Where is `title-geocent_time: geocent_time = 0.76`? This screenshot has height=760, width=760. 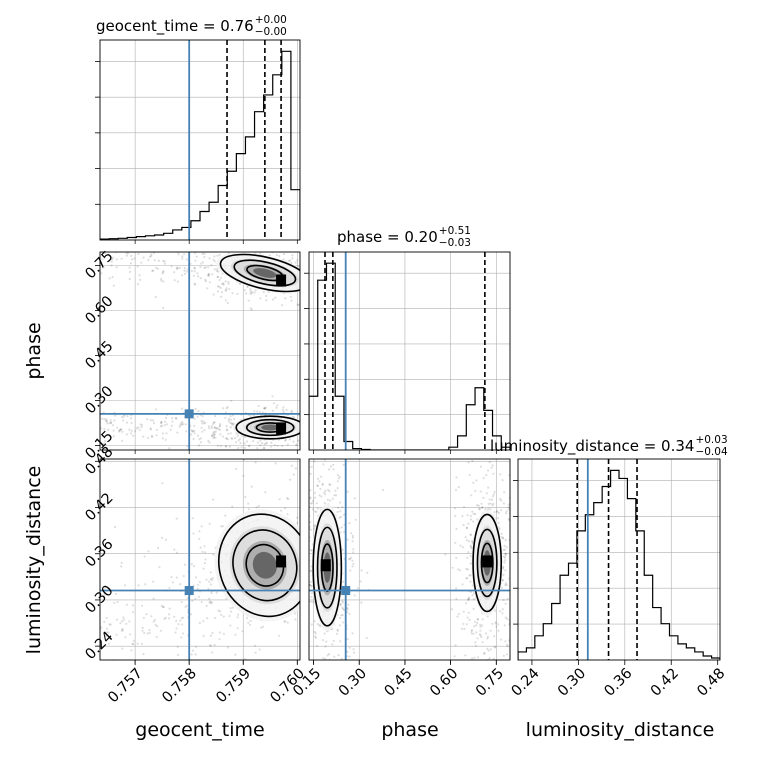
title-geocent_time: geocent_time = 0.76 is located at coordinates (175, 26).